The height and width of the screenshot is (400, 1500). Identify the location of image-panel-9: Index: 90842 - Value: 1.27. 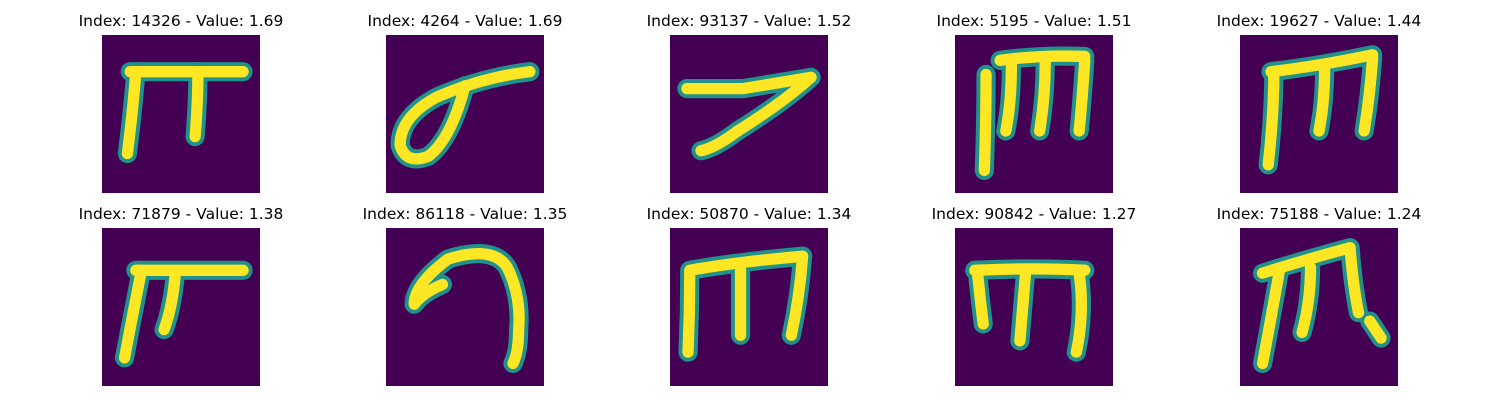
(1034, 295).